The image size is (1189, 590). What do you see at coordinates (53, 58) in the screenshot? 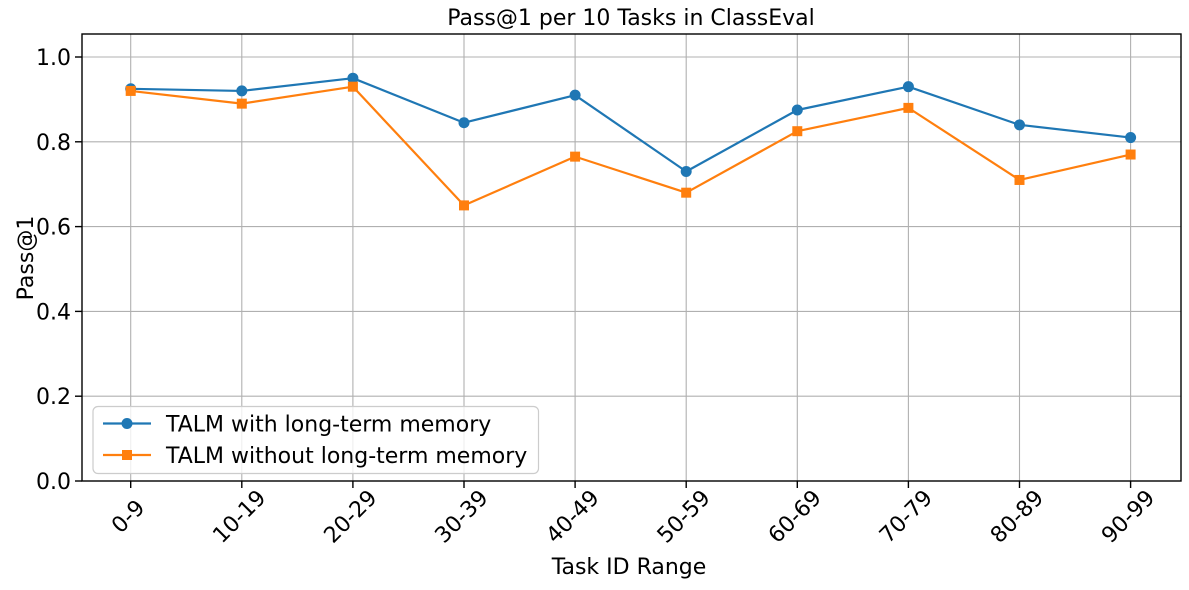
I see `y-tick-label: 1.0` at bounding box center [53, 58].